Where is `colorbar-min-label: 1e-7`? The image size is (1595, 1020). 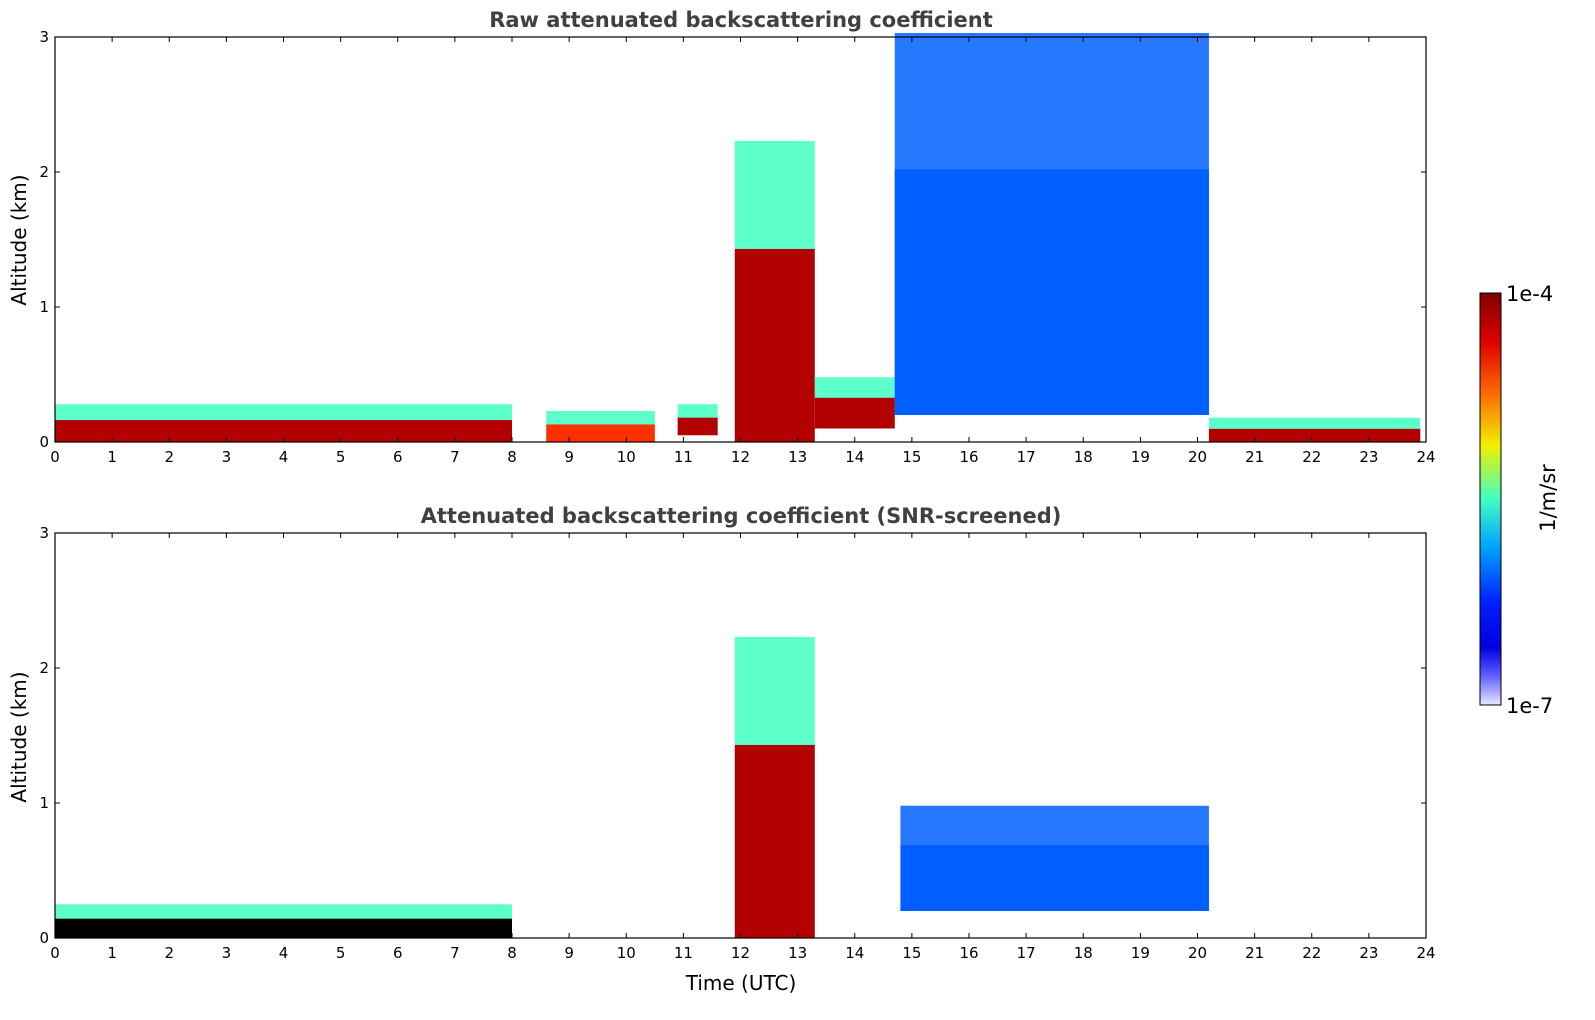 colorbar-min-label: 1e-7 is located at coordinates (1529, 706).